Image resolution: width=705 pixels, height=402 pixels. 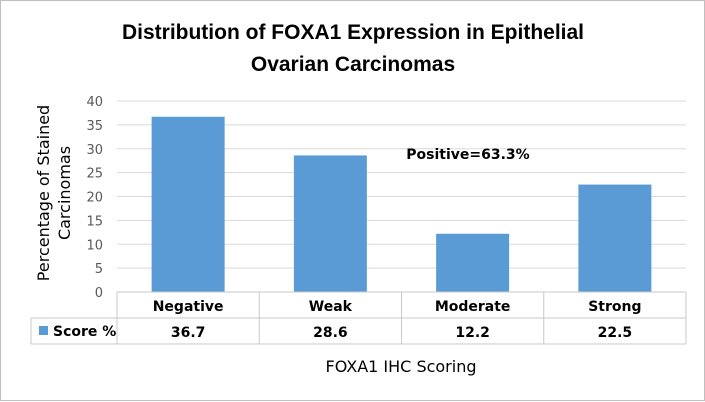 I want to click on y-tick-label: 20, so click(x=94, y=198).